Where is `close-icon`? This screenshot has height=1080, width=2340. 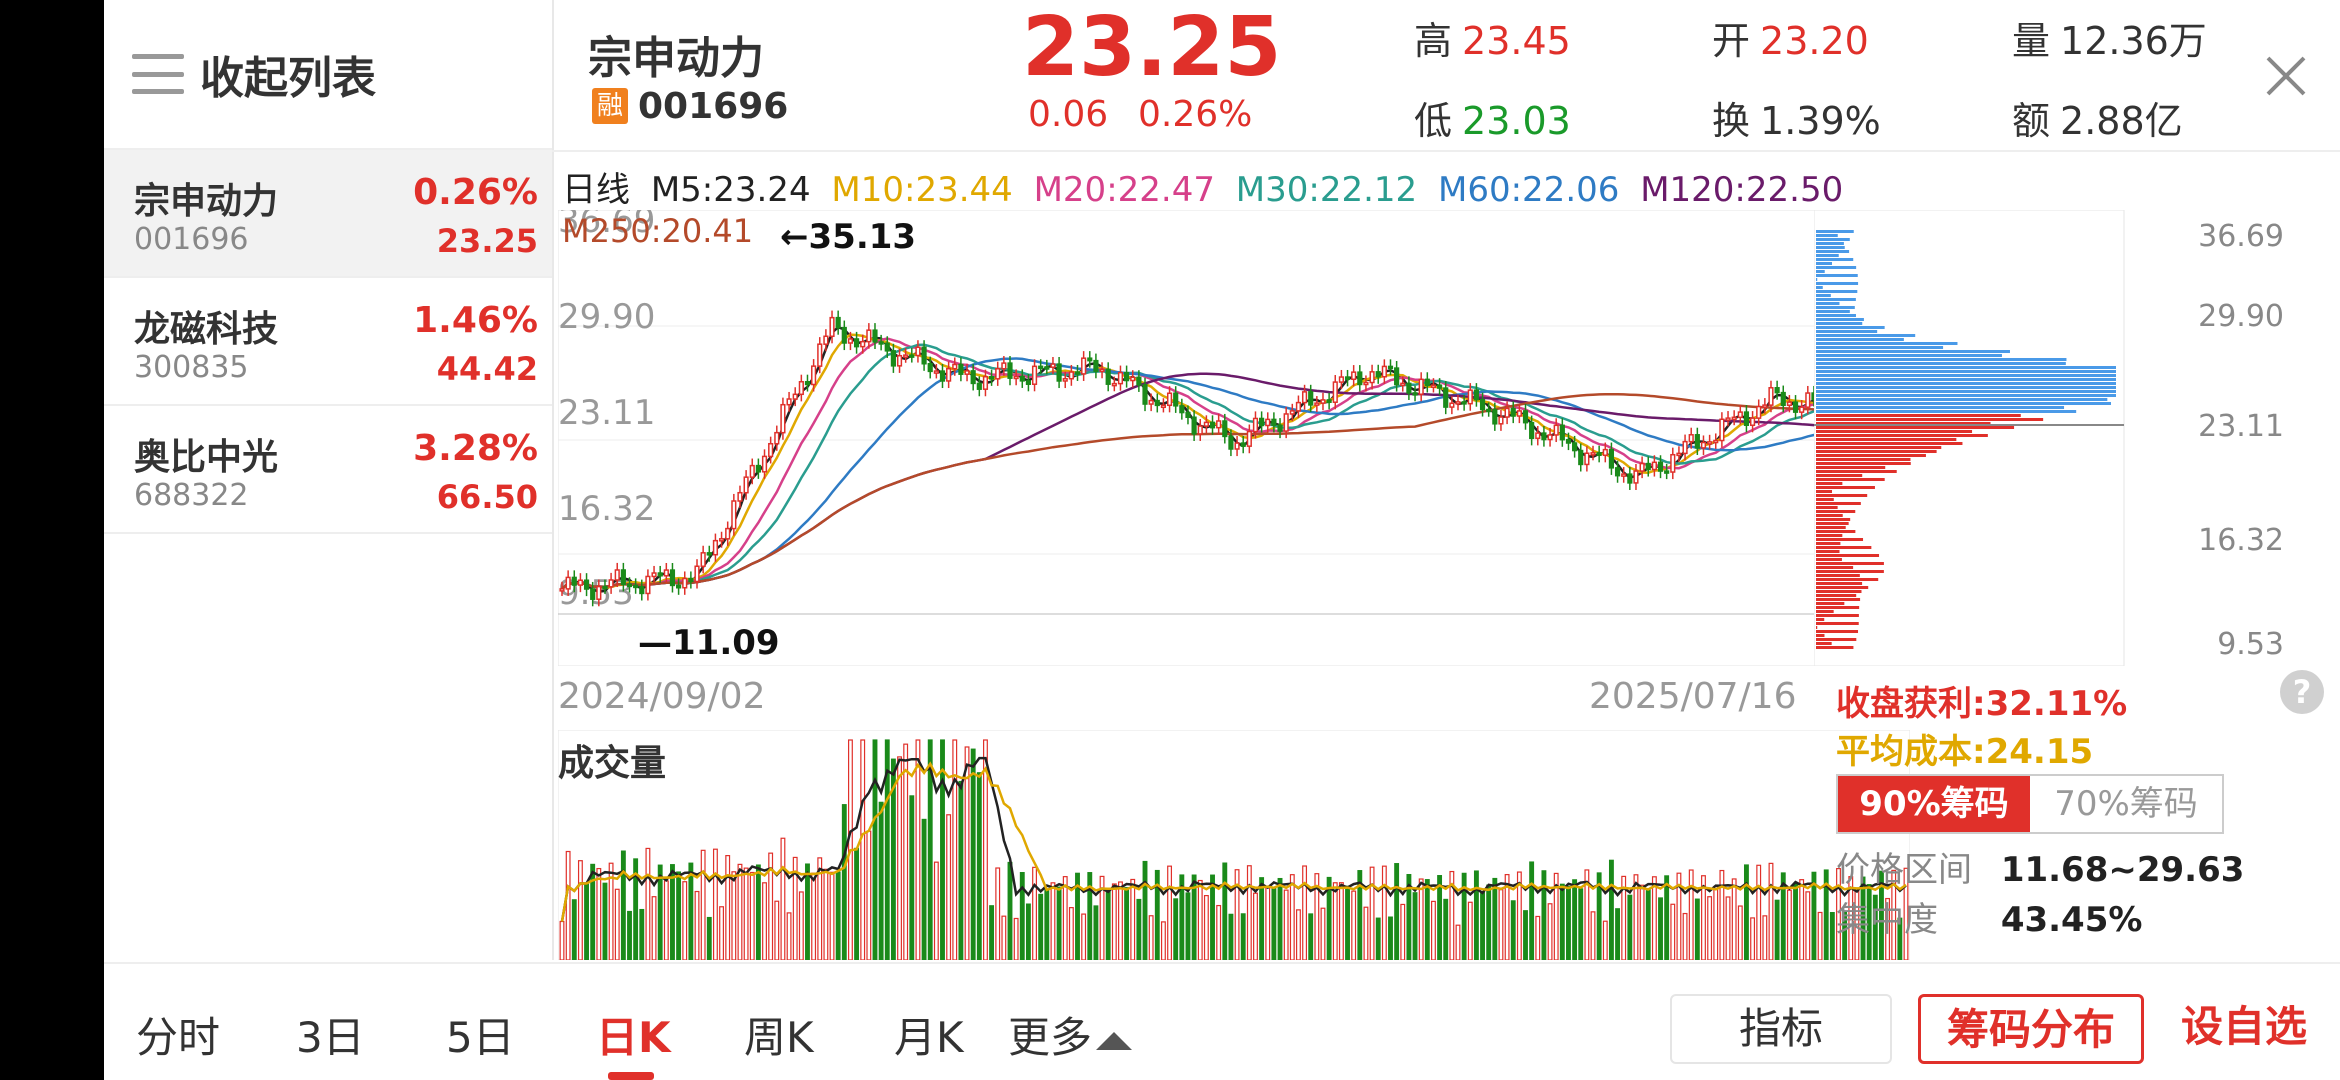
close-icon is located at coordinates (2286, 76).